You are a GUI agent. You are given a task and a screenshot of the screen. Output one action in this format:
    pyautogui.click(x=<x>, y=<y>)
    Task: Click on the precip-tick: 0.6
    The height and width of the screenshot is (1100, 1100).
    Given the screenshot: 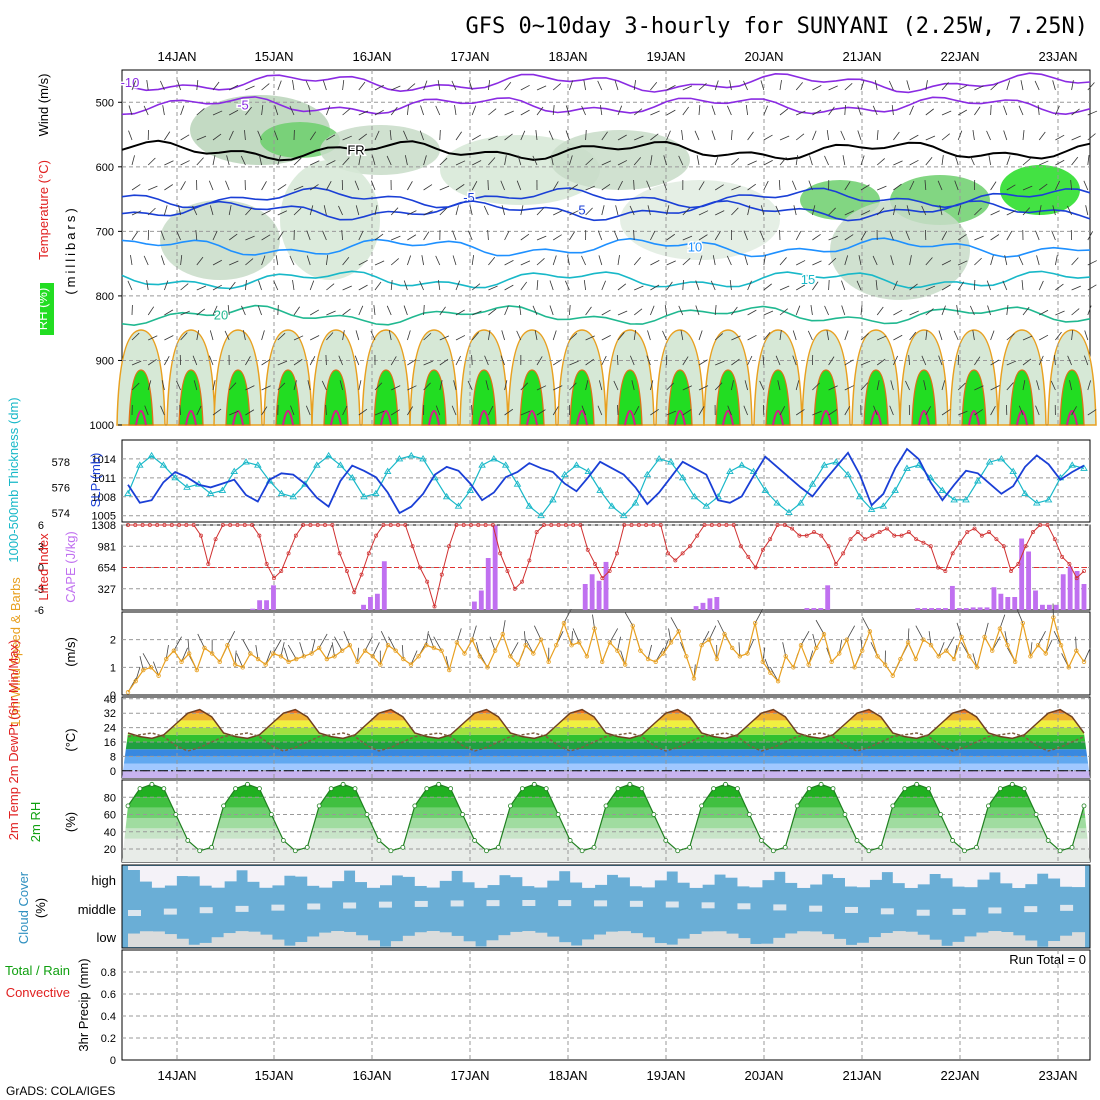 What is the action you would take?
    pyautogui.click(x=108, y=995)
    